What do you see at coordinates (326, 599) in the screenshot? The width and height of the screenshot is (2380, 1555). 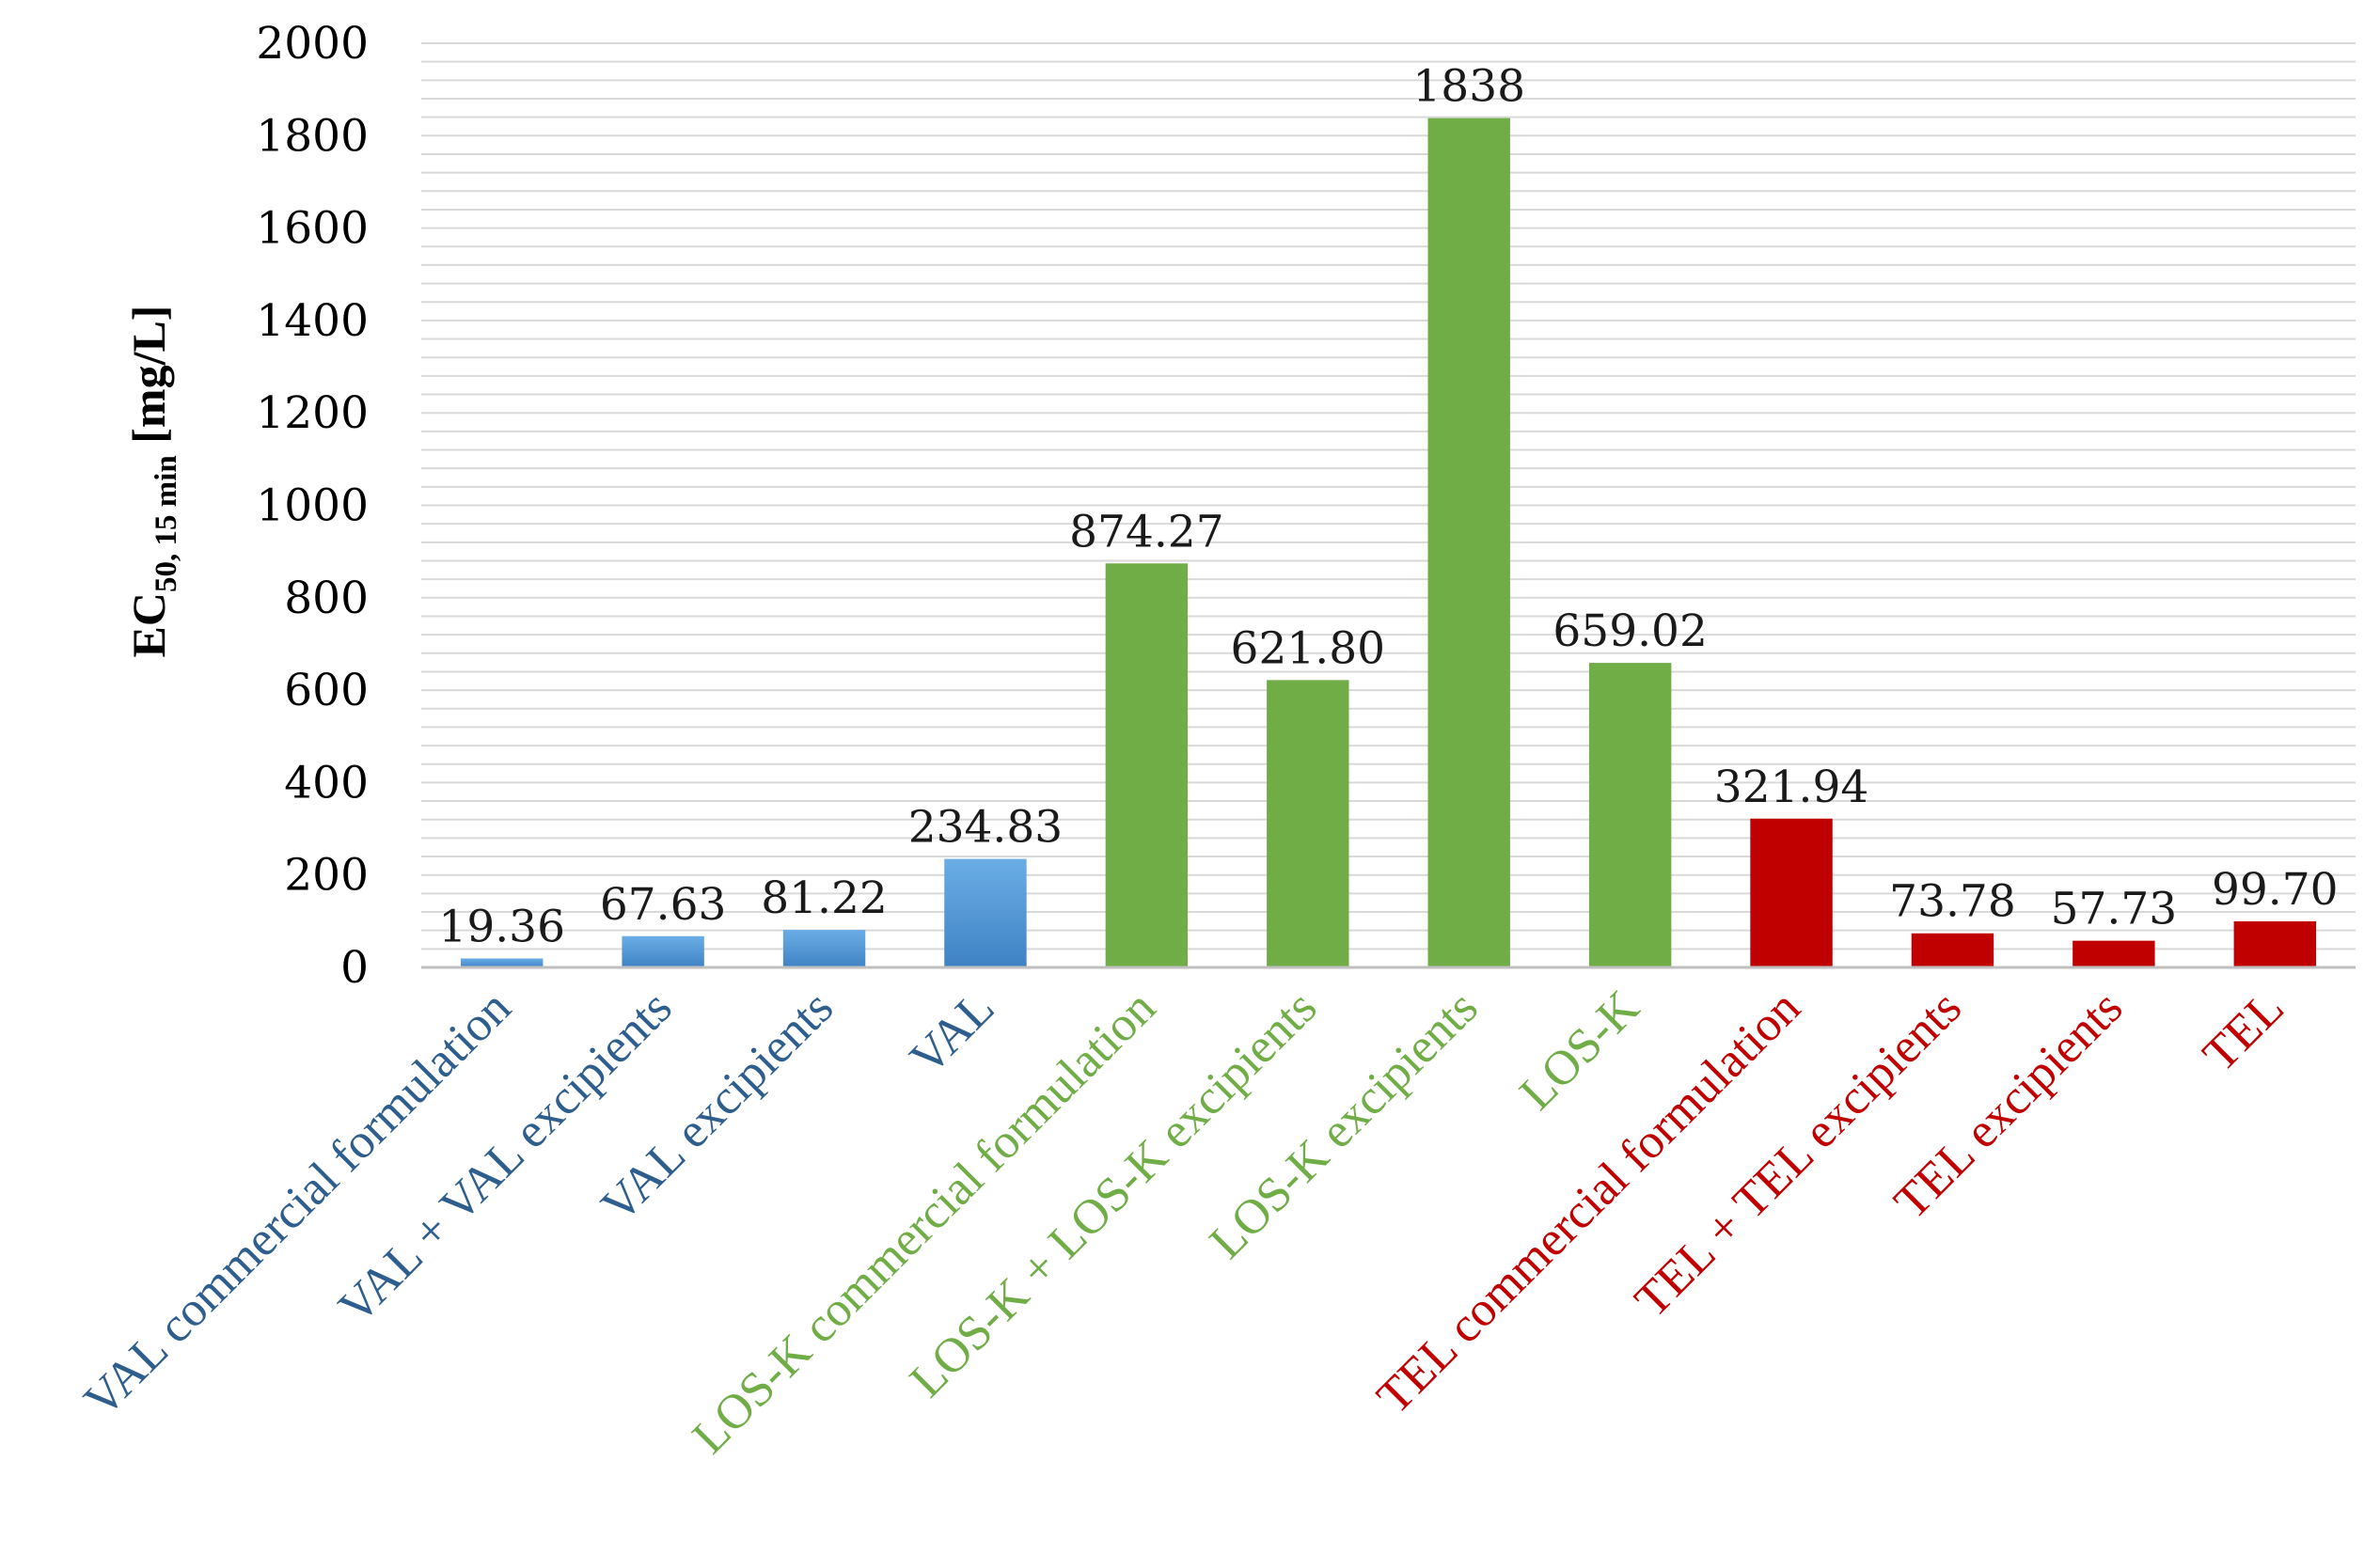 I see `y-tick-label: 800` at bounding box center [326, 599].